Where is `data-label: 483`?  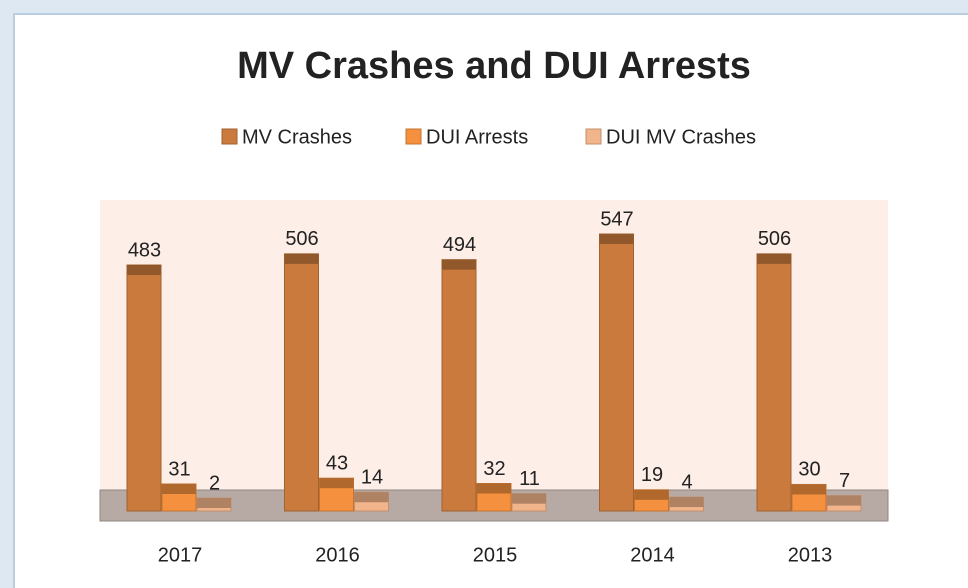
data-label: 483 is located at coordinates (144, 250).